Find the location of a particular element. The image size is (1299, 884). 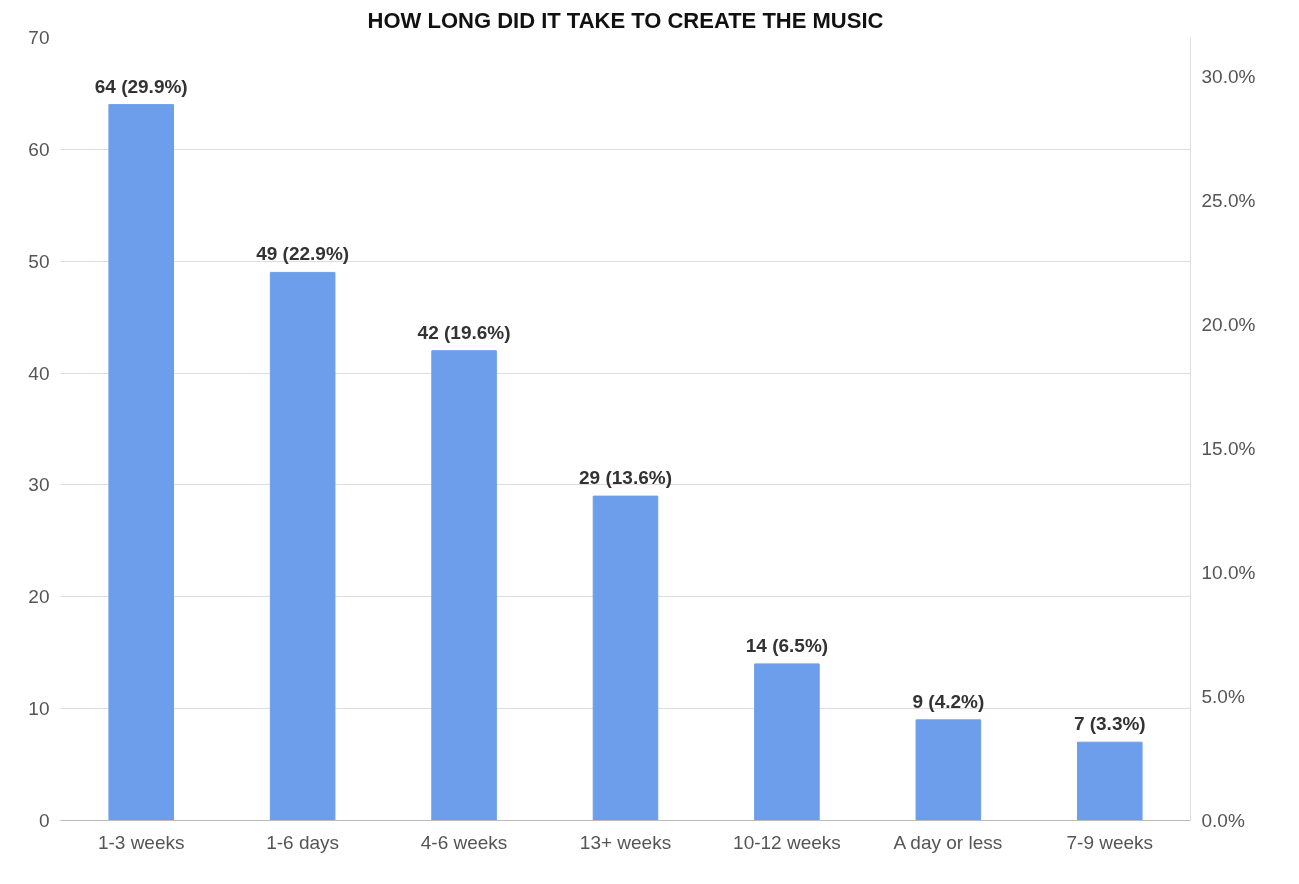

data-label: 14 (6.5%) is located at coordinates (787, 645).